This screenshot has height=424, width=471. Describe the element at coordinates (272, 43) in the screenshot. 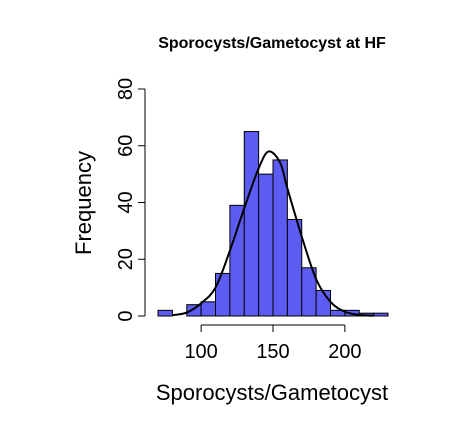

I see `chart-title: Sporocysts/Gametocyst at HF` at that location.